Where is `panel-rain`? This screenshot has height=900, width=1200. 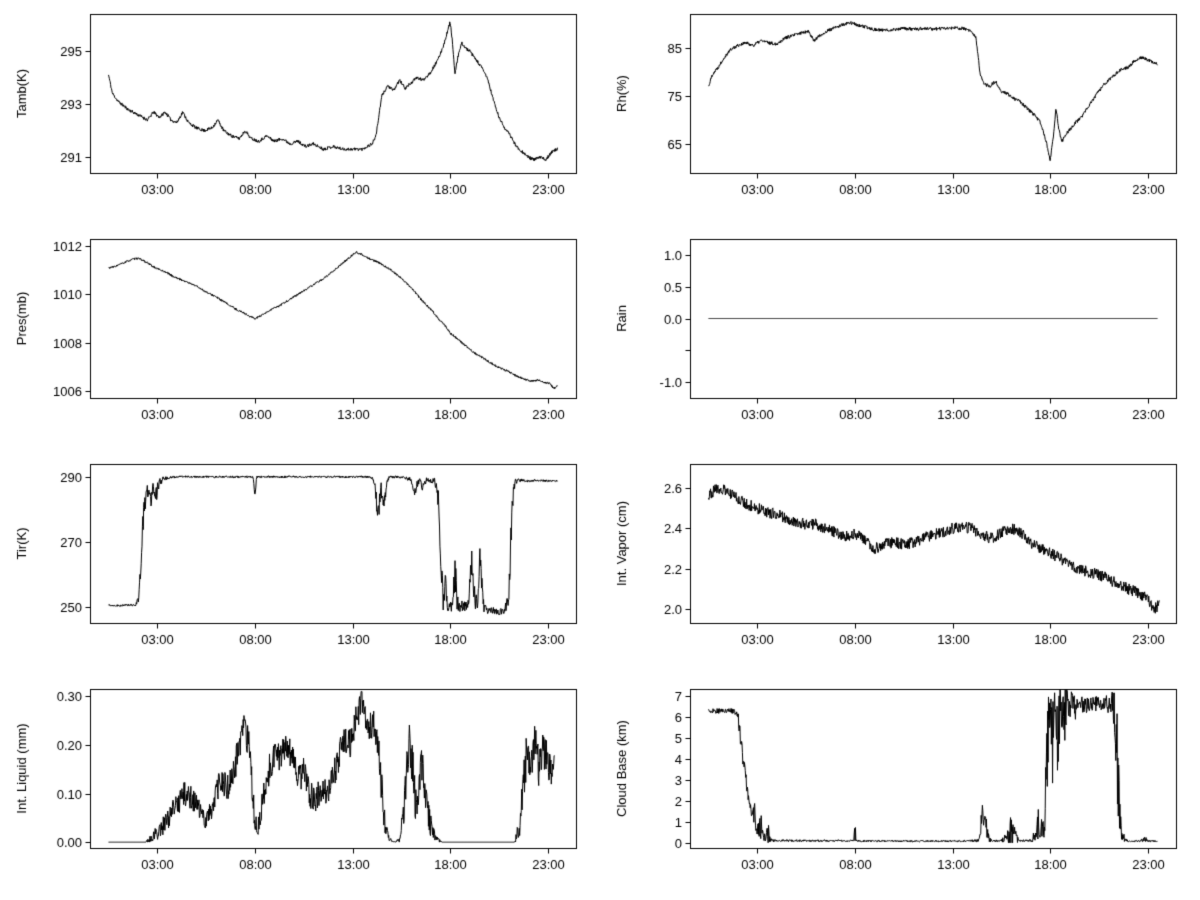 panel-rain is located at coordinates (900, 337).